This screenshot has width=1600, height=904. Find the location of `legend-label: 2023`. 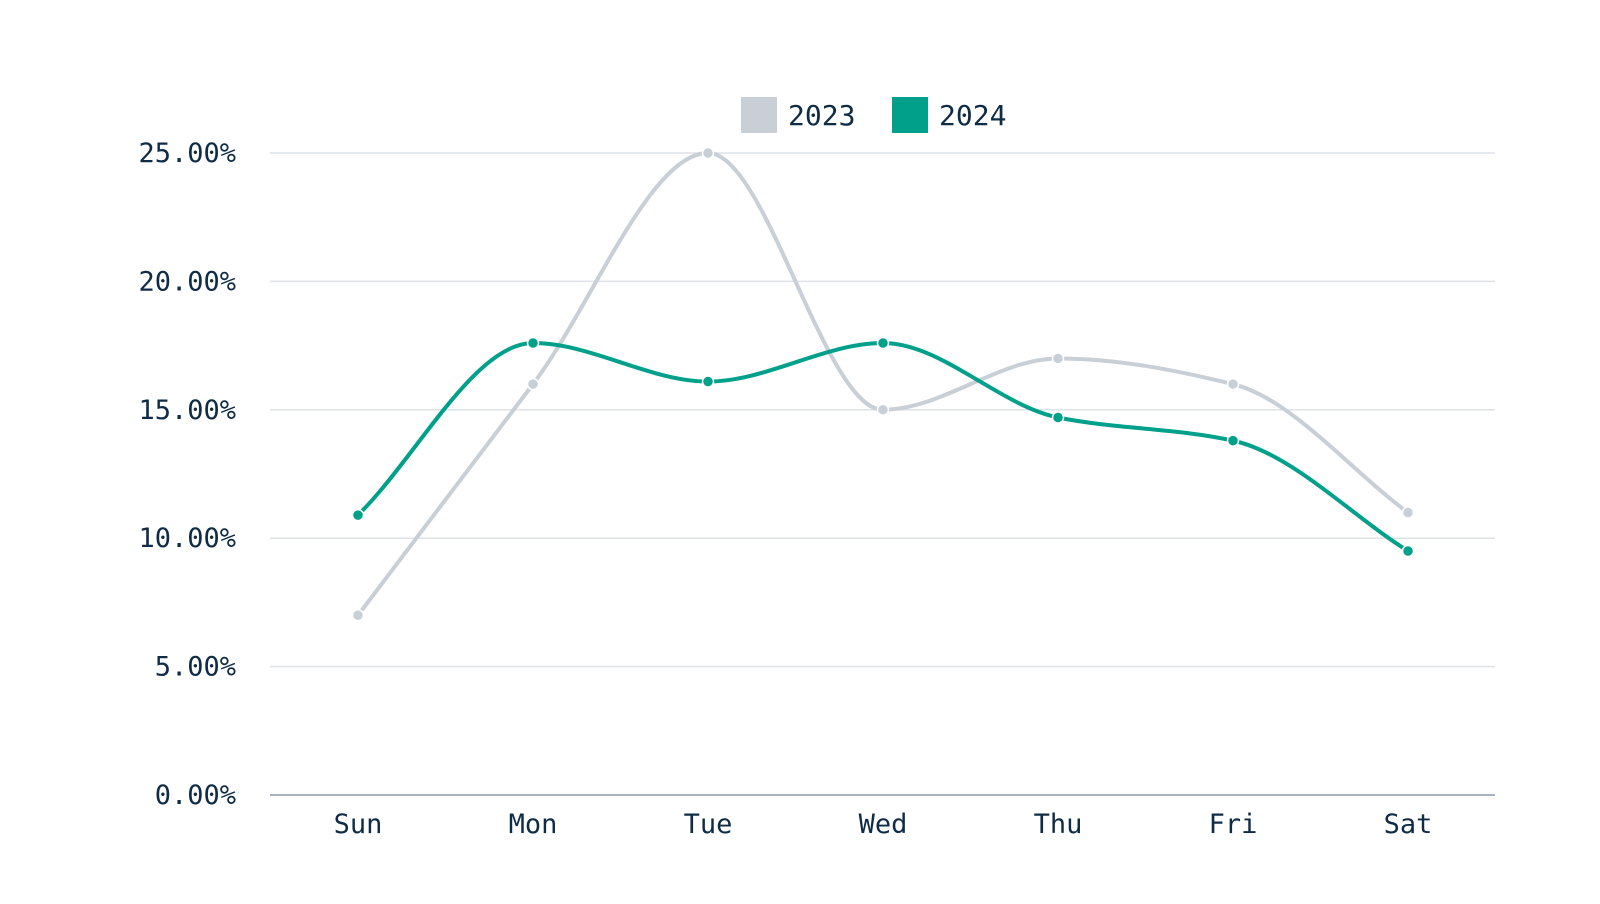

legend-label: 2023 is located at coordinates (821, 115).